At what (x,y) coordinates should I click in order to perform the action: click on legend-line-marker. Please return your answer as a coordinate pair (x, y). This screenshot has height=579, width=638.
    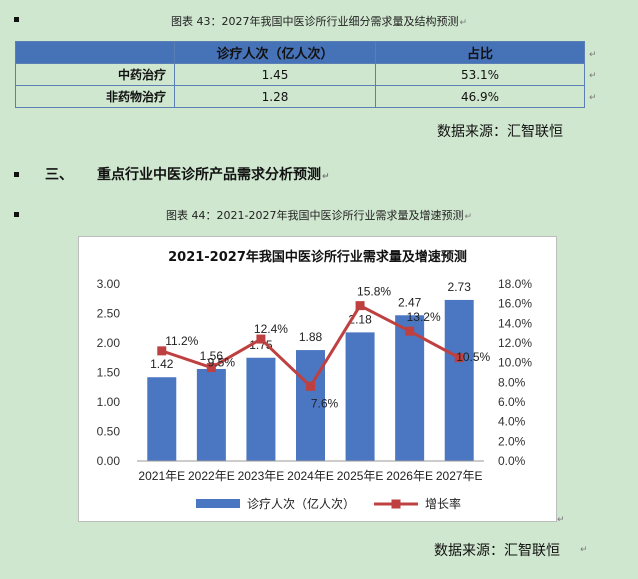
    Looking at the image, I should click on (396, 504).